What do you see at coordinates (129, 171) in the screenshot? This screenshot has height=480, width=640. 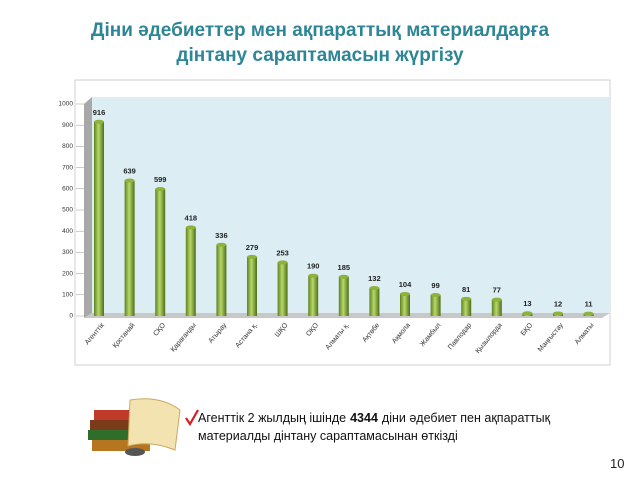 I see `value-label: 639` at bounding box center [129, 171].